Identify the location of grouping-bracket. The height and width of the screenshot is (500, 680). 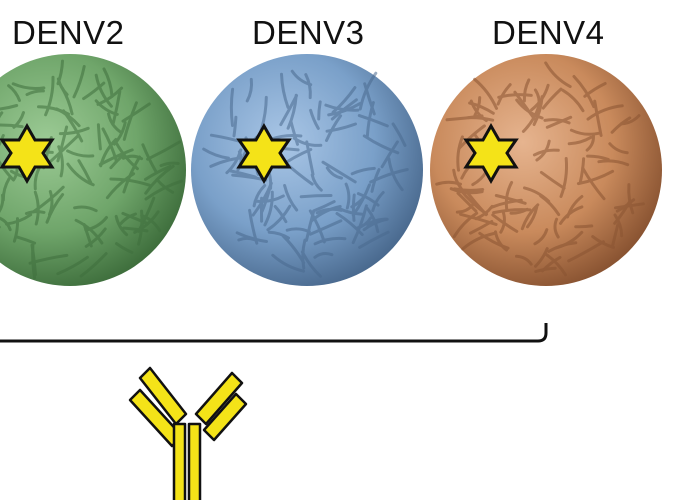
(274, 333).